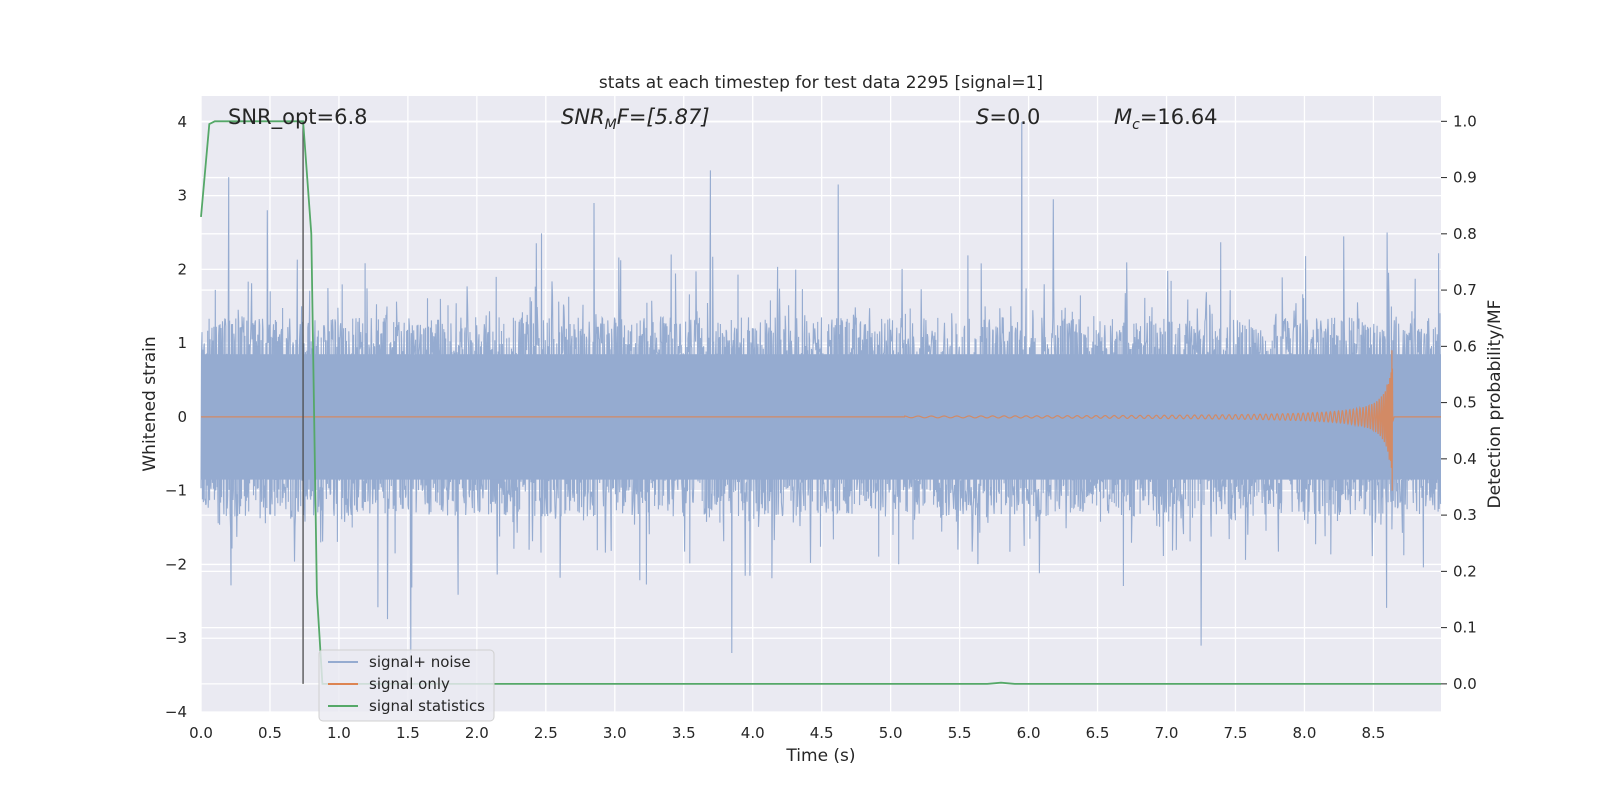 The height and width of the screenshot is (800, 1600). I want to click on y-tick-label-left: 0, so click(182, 417).